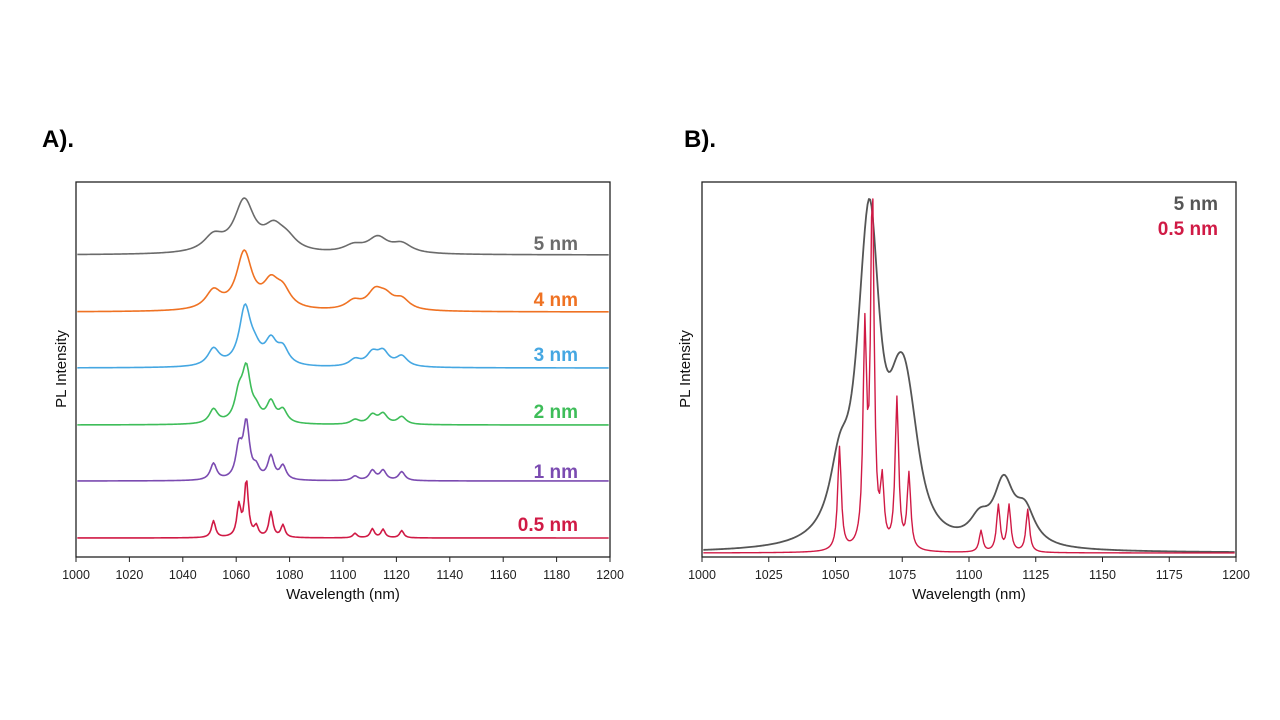 This screenshot has height=720, width=1280. What do you see at coordinates (1196, 204) in the screenshot?
I see `panel-b-series-label-5-nm: 5 nm` at bounding box center [1196, 204].